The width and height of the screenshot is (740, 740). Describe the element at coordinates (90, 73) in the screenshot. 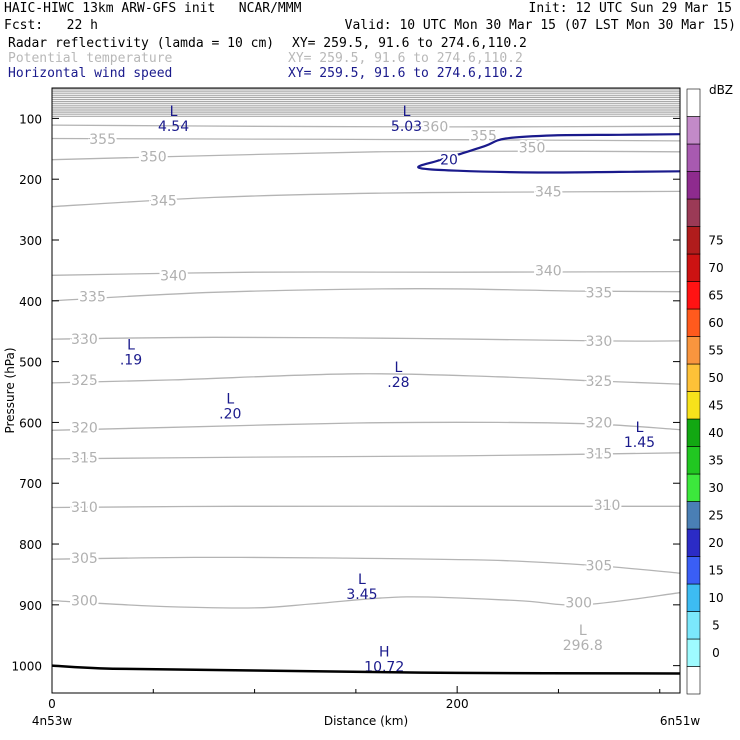

I see `field-label-wind: Horizontal wind speed` at that location.